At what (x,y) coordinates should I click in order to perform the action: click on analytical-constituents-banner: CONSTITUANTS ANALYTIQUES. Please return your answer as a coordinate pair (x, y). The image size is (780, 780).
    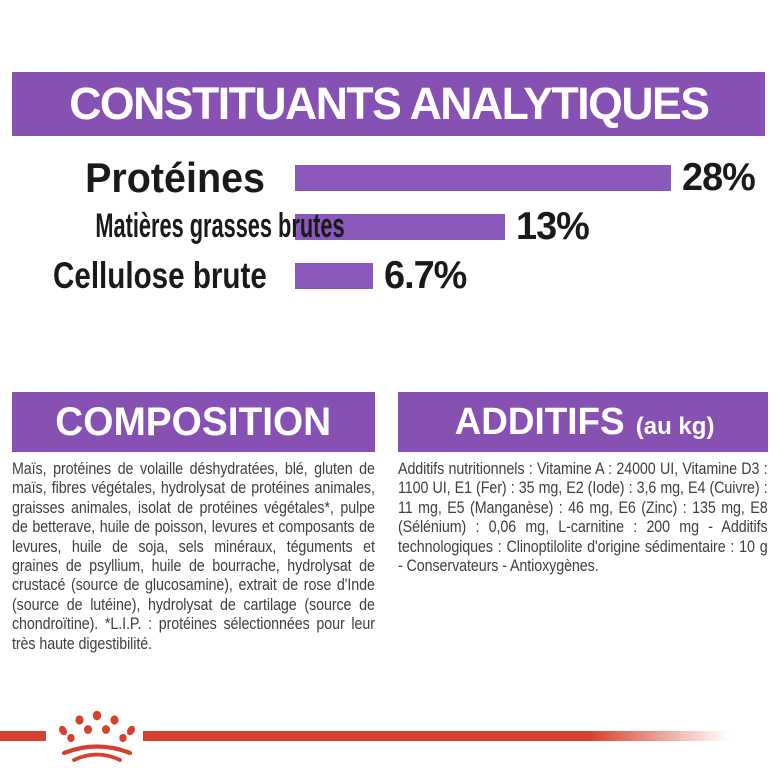
    Looking at the image, I should click on (388, 104).